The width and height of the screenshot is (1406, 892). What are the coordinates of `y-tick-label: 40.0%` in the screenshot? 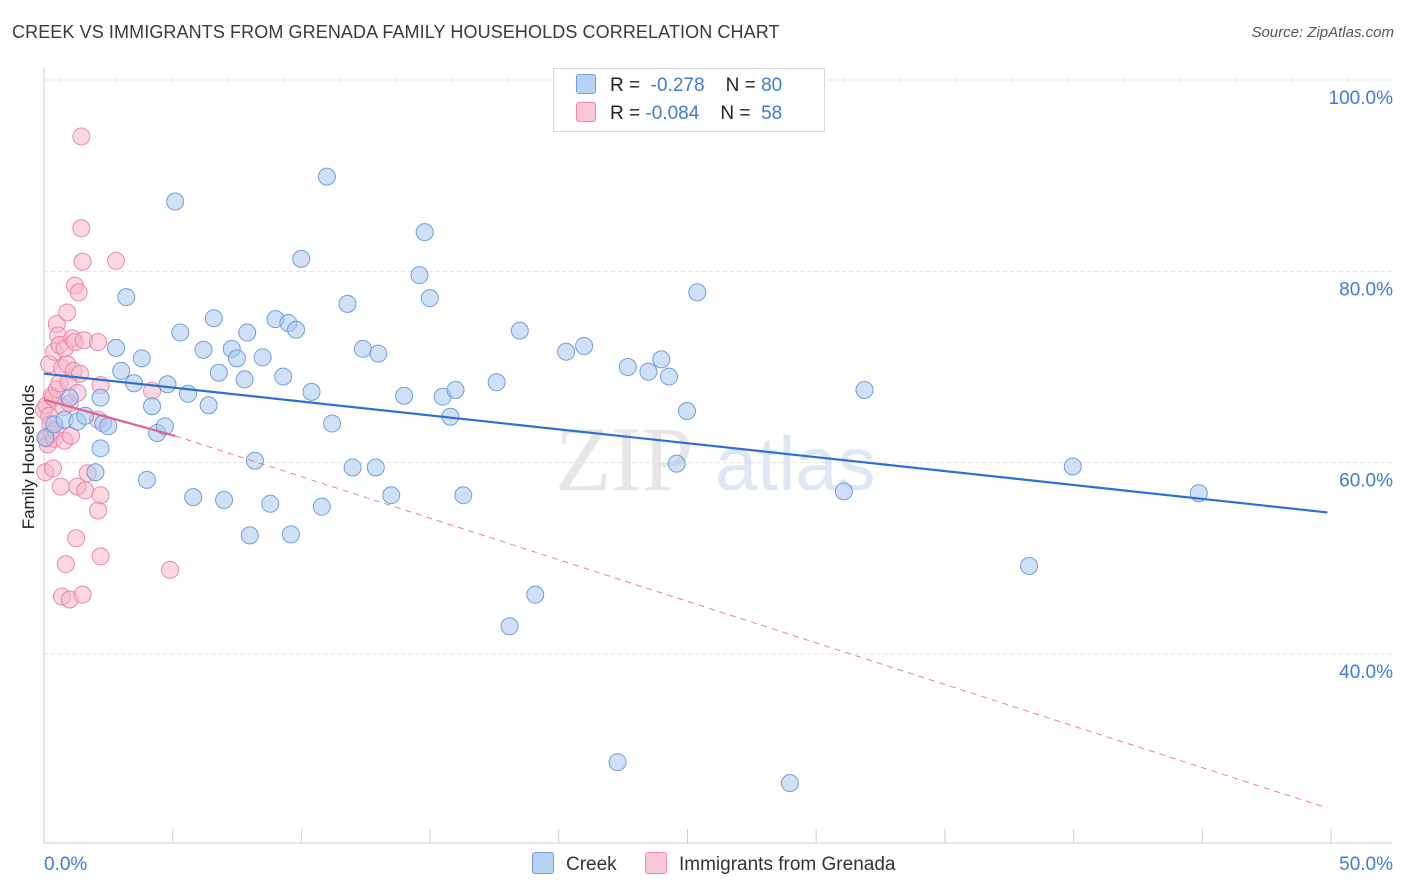 It's located at (1366, 672).